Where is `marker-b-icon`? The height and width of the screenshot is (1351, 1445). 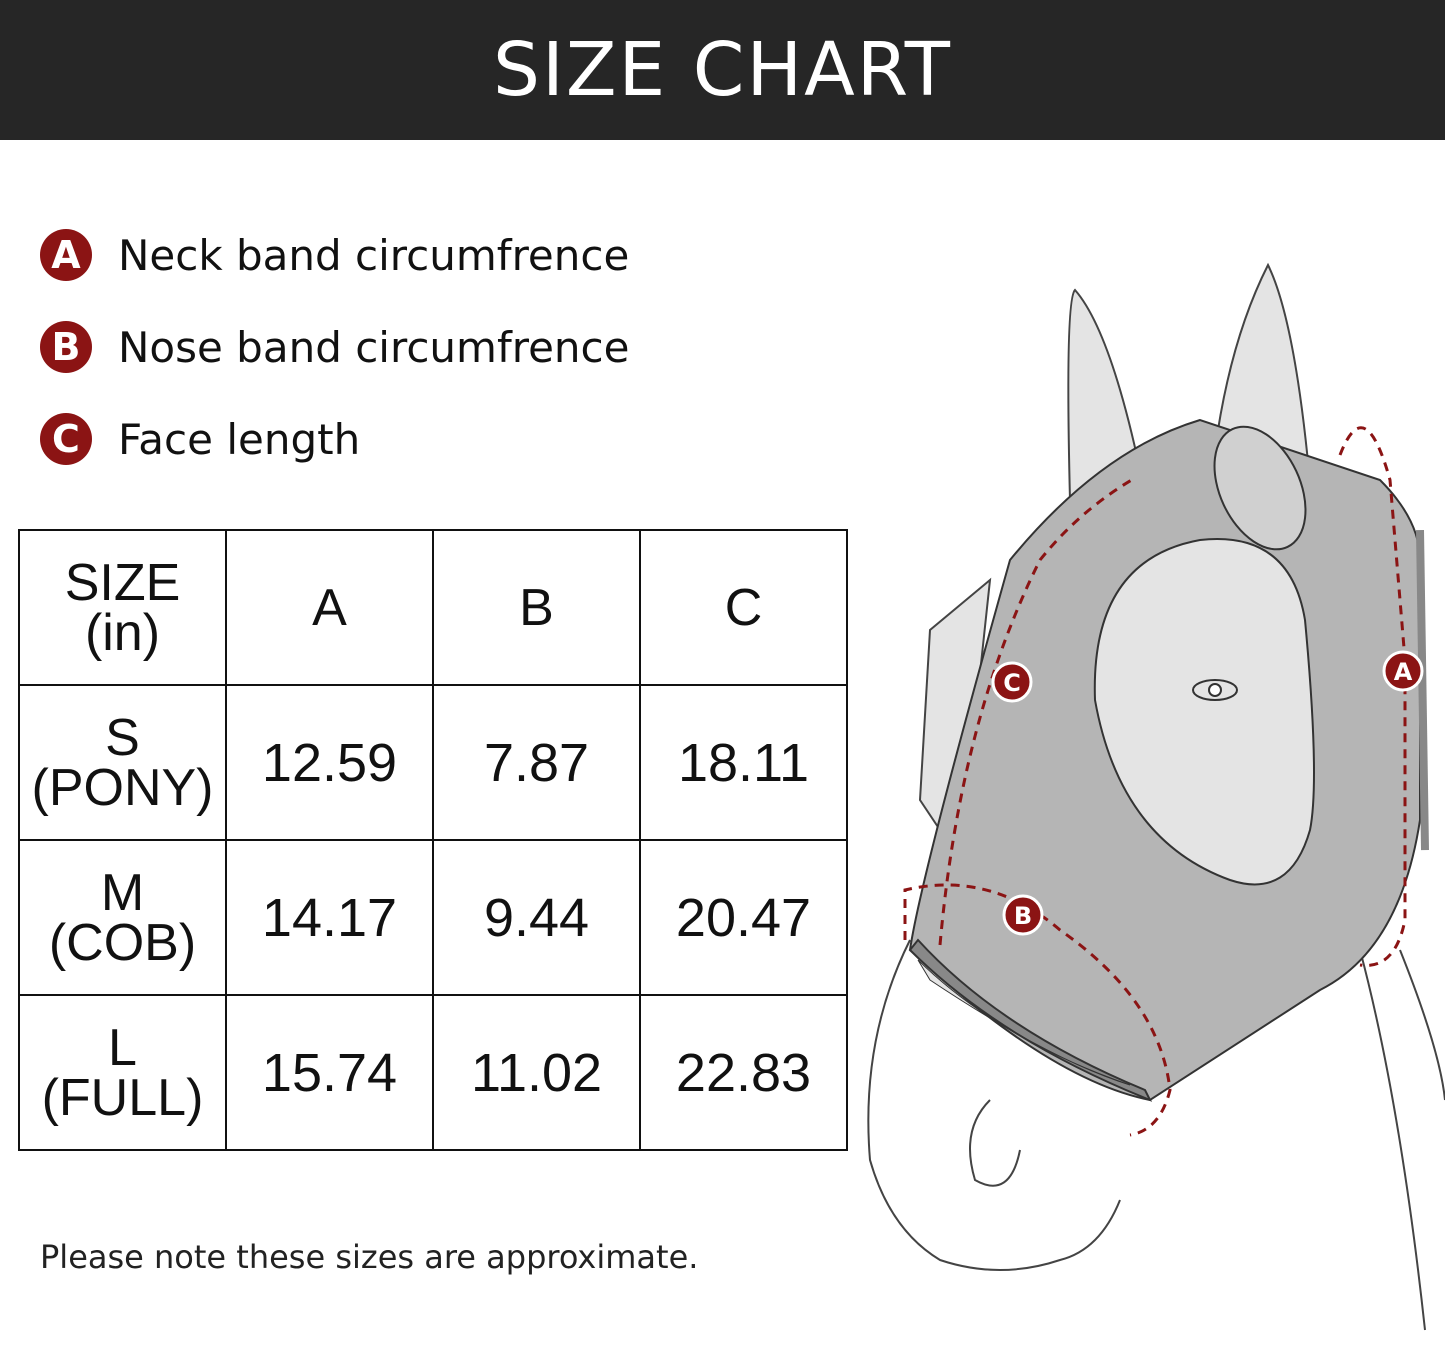
marker-b-icon is located at coordinates (1023, 915).